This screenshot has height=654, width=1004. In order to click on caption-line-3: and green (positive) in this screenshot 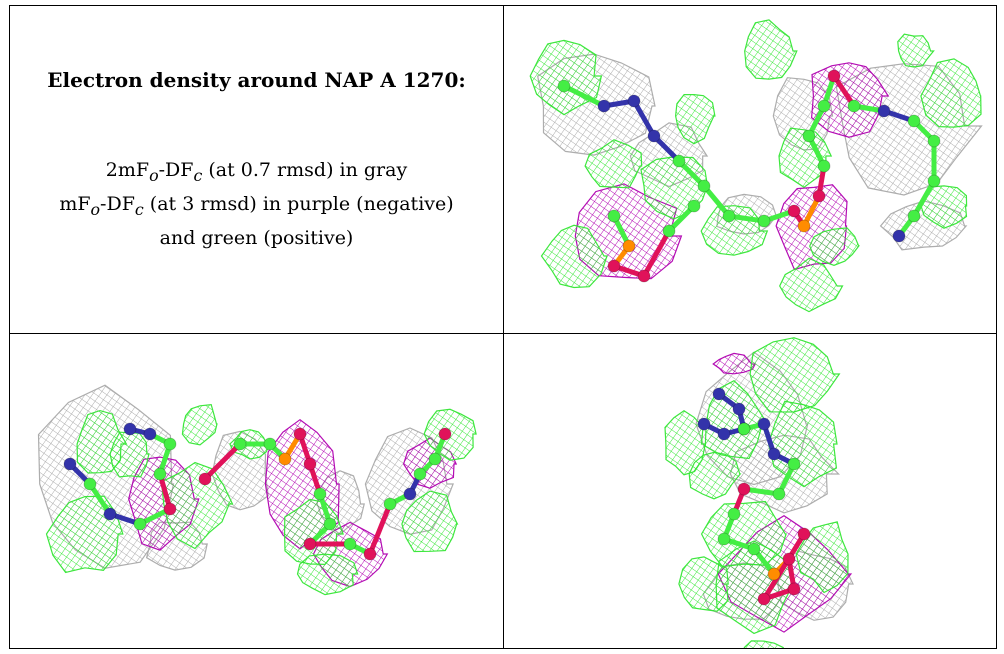, I will do `click(256, 237)`.